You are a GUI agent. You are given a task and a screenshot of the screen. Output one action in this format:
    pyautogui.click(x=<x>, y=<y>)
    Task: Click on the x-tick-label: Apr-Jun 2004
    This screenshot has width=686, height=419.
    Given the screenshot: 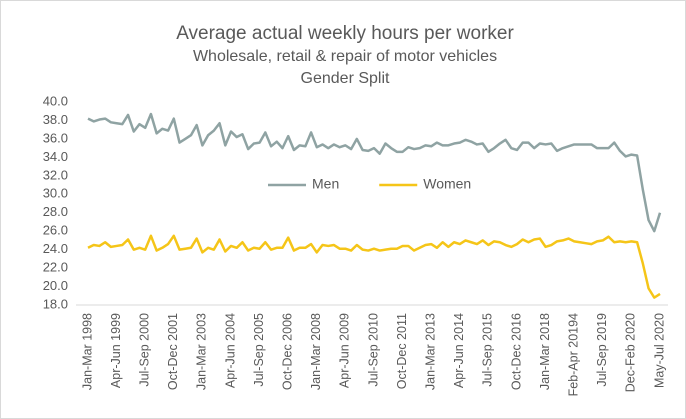 What is the action you would take?
    pyautogui.click(x=230, y=350)
    